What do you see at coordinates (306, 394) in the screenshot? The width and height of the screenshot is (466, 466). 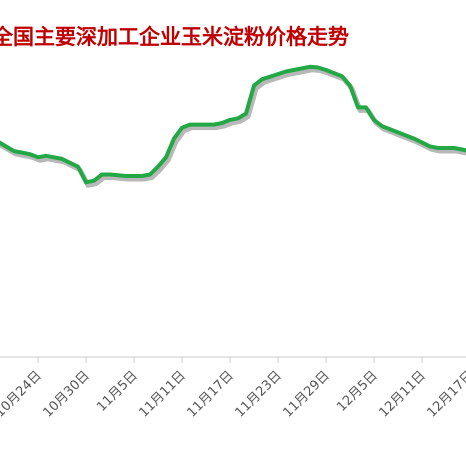 I see `x-tick-label: 11月29日` at bounding box center [306, 394].